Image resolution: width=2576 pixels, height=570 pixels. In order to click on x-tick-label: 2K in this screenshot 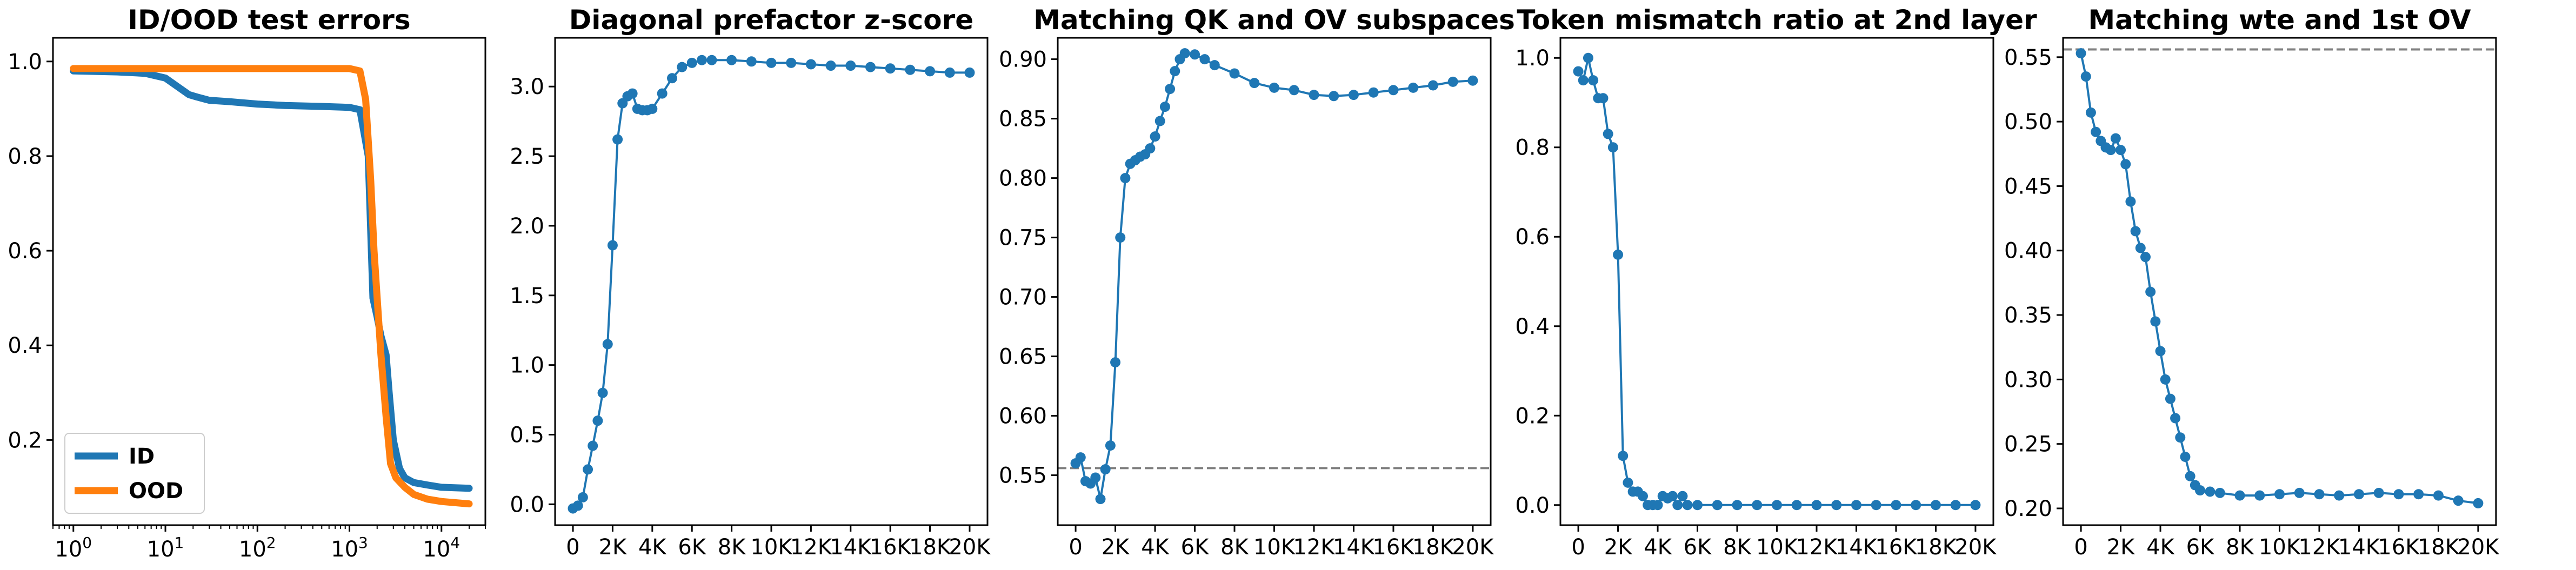, I will do `click(1619, 547)`.